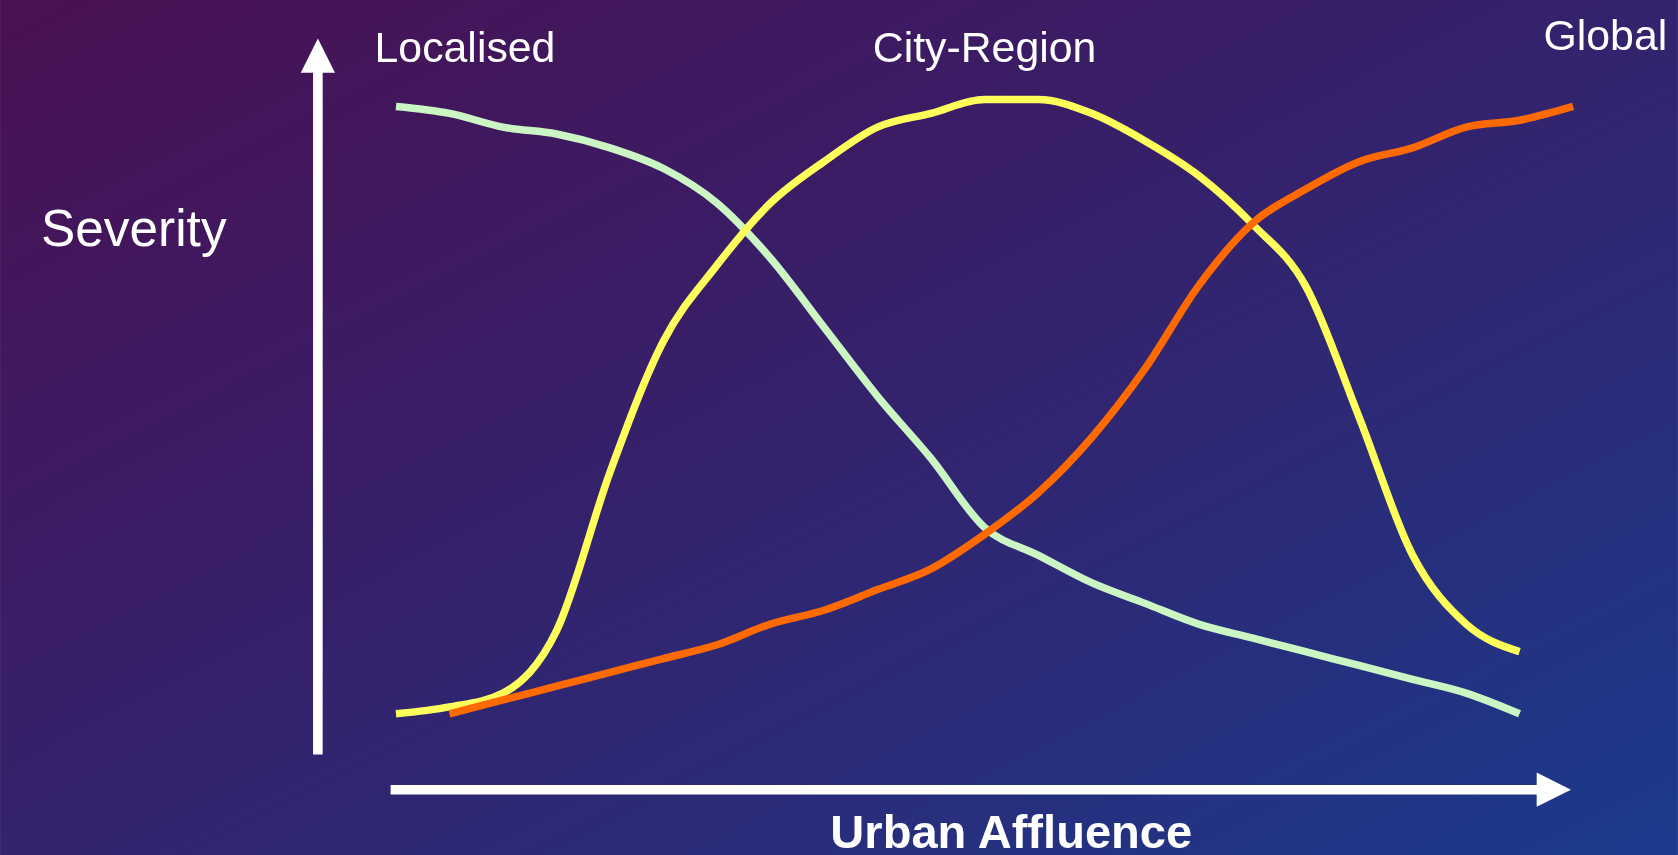 Image resolution: width=1678 pixels, height=855 pixels. Describe the element at coordinates (1011, 829) in the screenshot. I see `x-axis-title: Urban Affluence` at that location.